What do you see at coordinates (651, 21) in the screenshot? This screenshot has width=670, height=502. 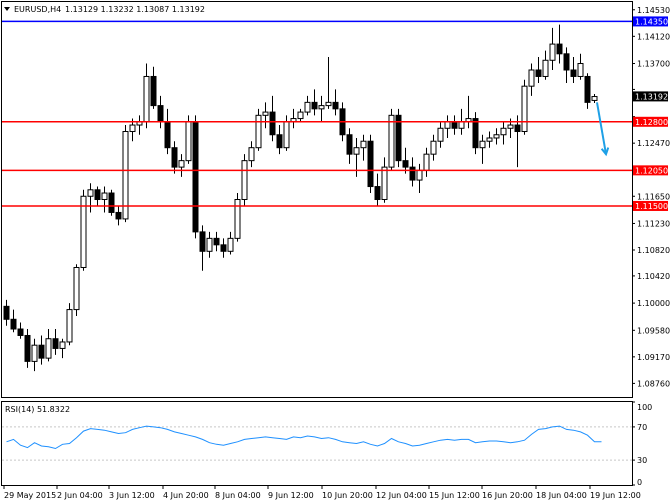 I see `level-badge-label: 1.14350` at bounding box center [651, 21].